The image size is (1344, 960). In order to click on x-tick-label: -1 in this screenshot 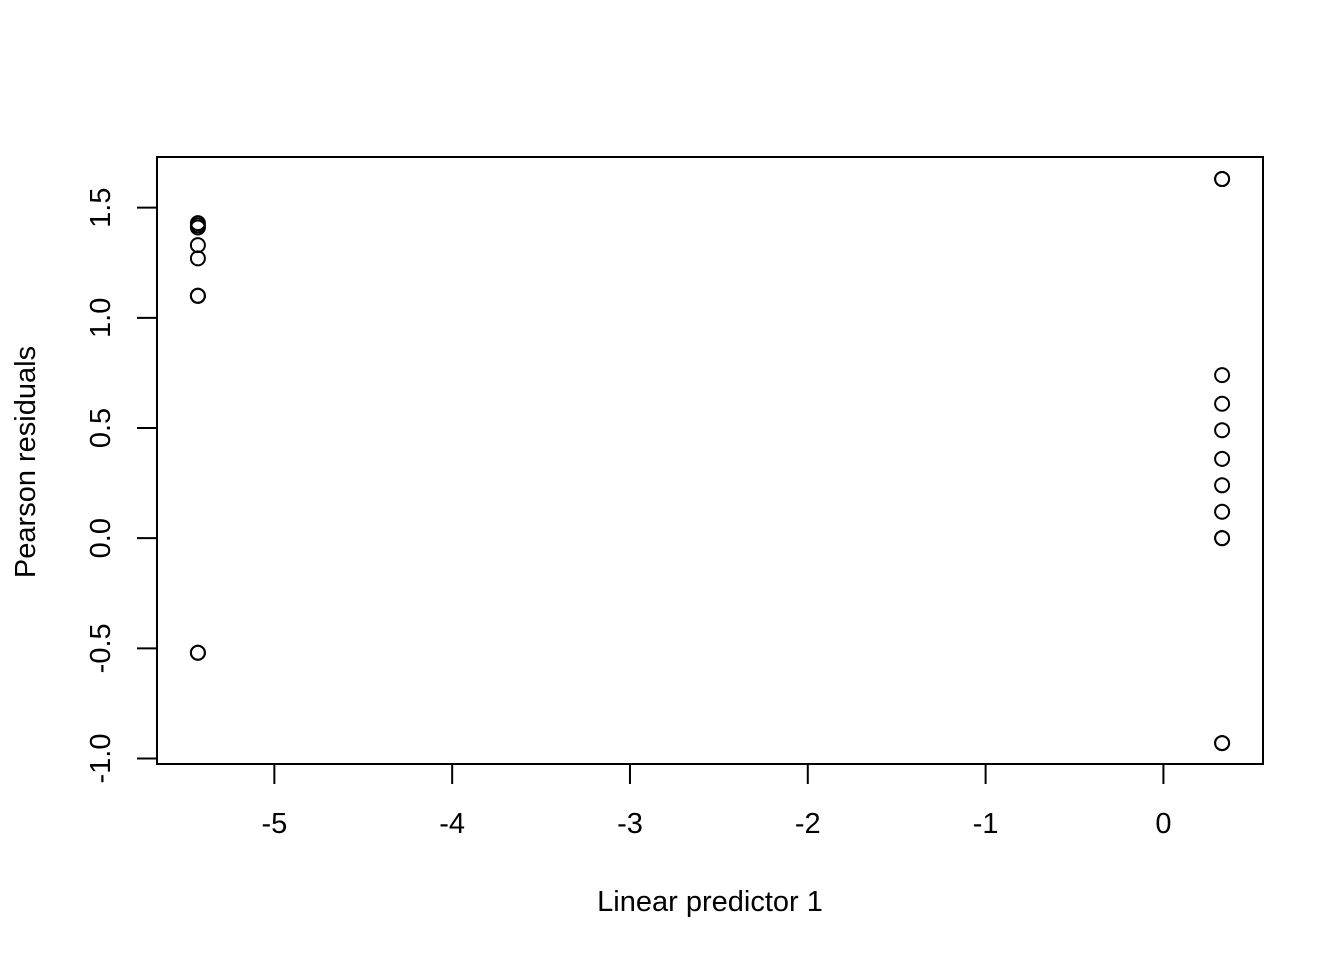, I will do `click(986, 824)`.